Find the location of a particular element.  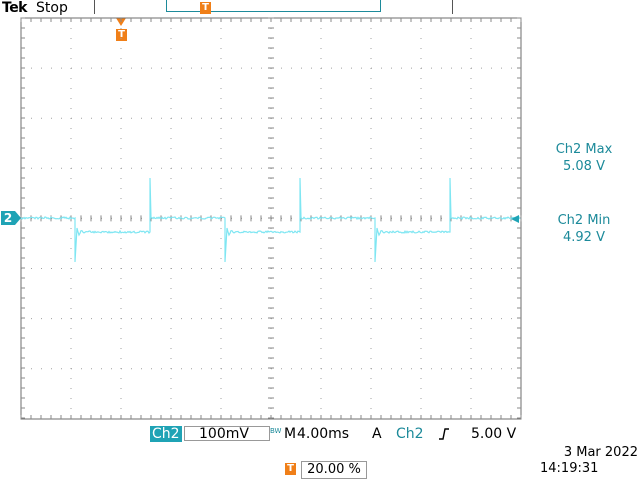

measurement-label: Ch2 Max is located at coordinates (584, 149).